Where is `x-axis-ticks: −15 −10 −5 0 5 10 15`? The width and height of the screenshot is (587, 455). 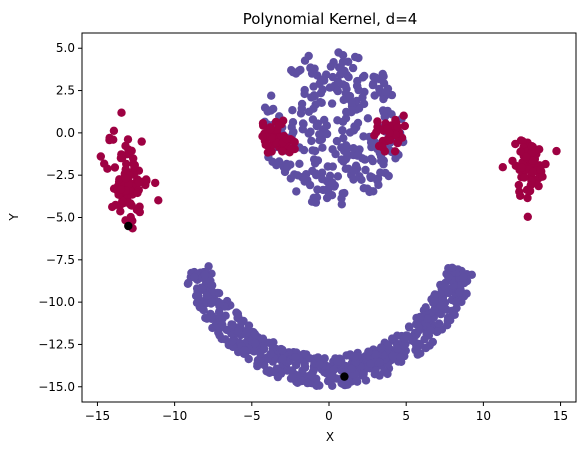
x-axis-ticks: −15 −10 −5 0 5 10 15 is located at coordinates (326, 412).